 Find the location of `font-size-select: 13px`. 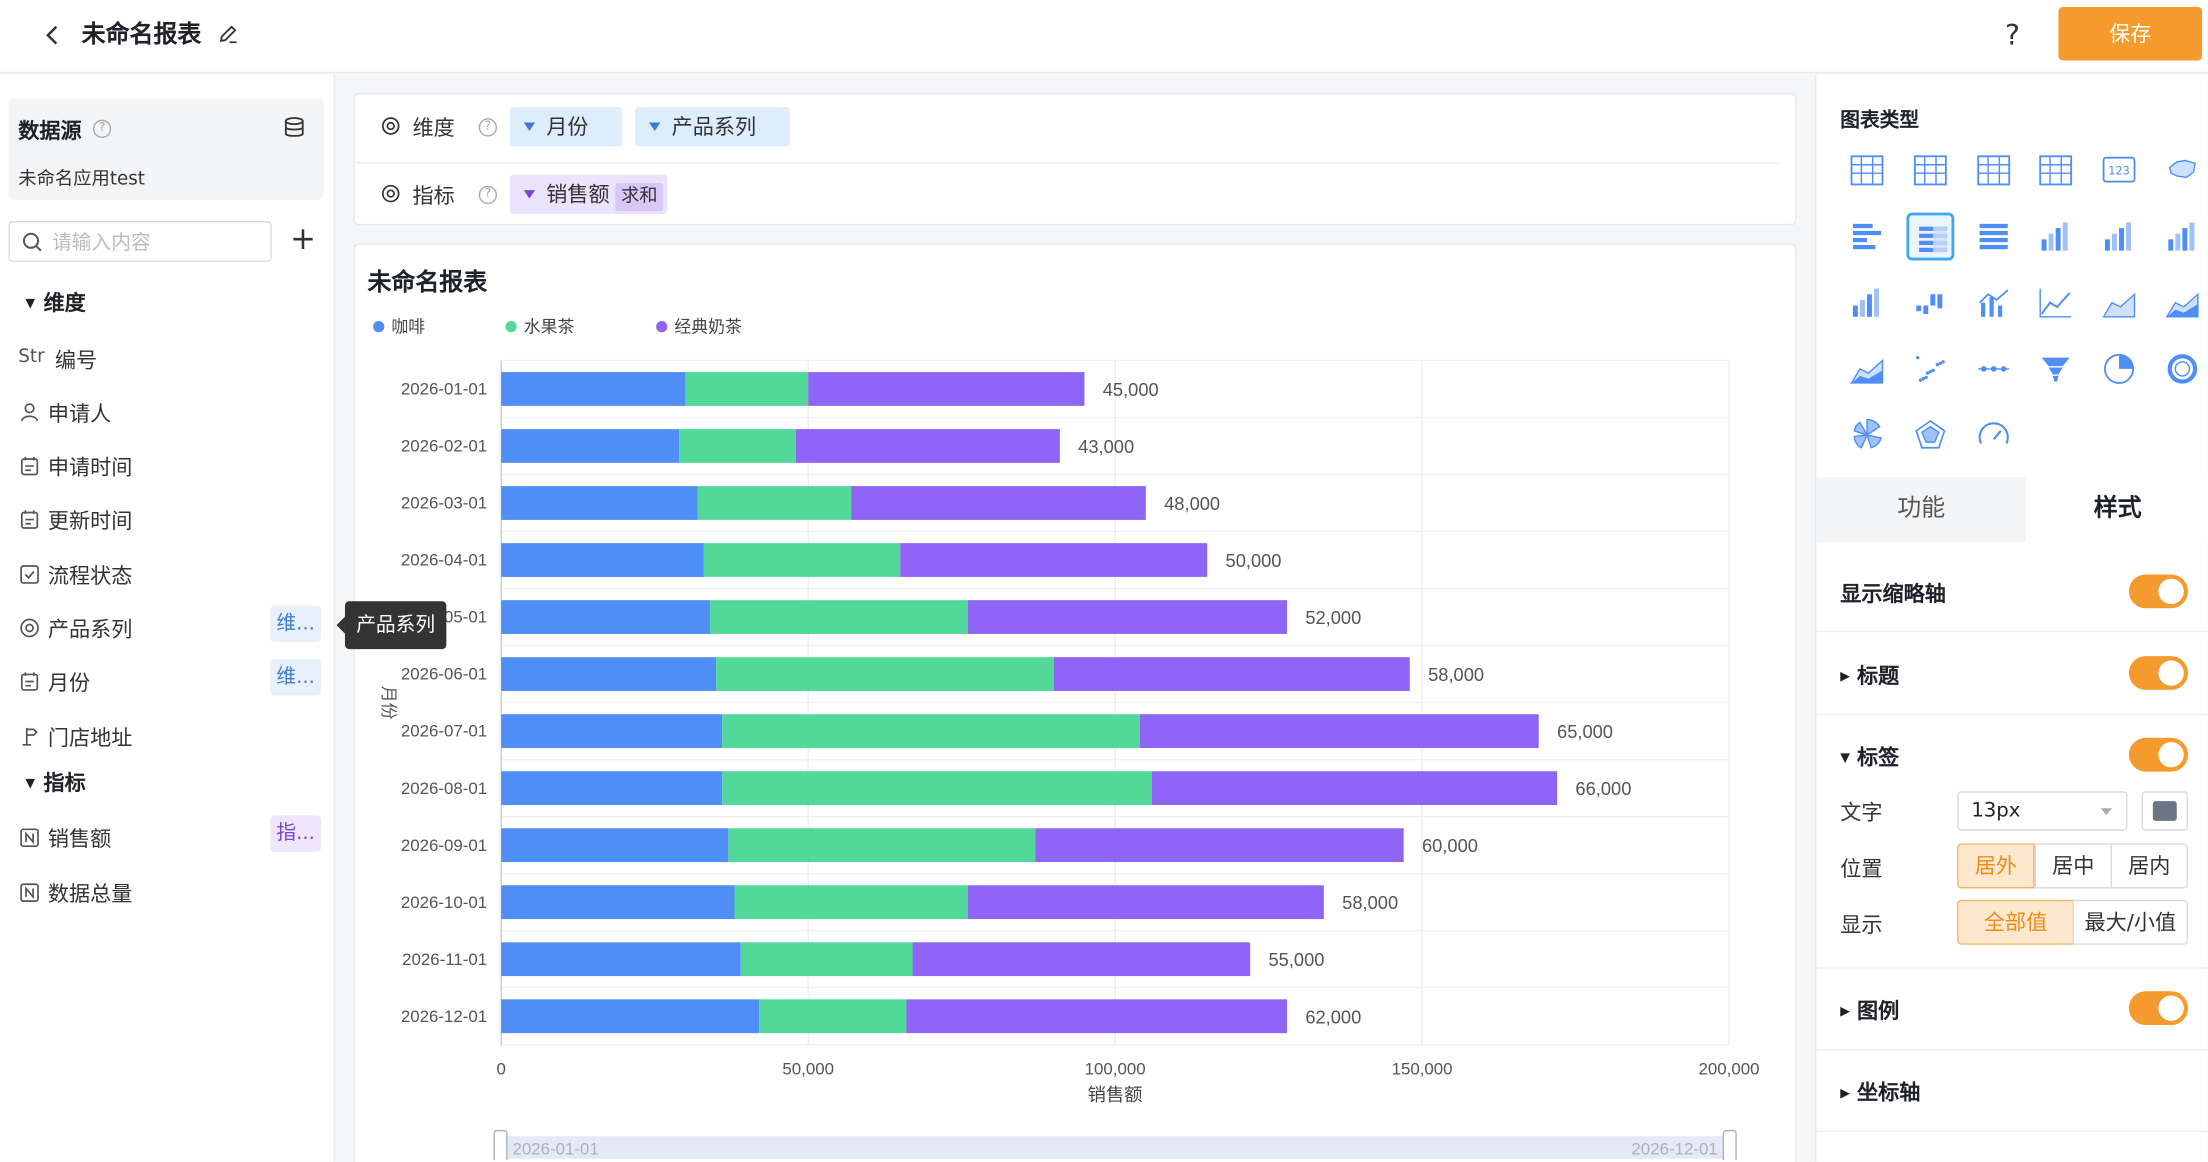

font-size-select: 13px is located at coordinates (2042, 811).